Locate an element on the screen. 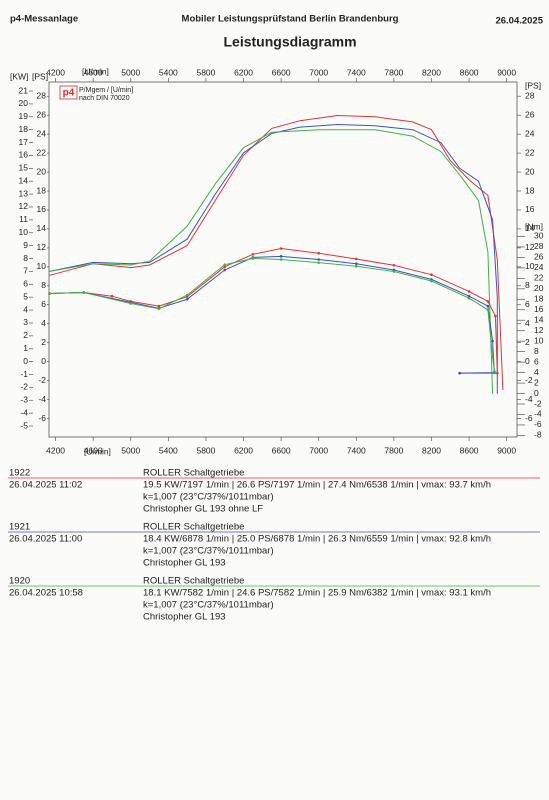 The image size is (549, 800). ps-tick-label-right: -4 is located at coordinates (529, 399).